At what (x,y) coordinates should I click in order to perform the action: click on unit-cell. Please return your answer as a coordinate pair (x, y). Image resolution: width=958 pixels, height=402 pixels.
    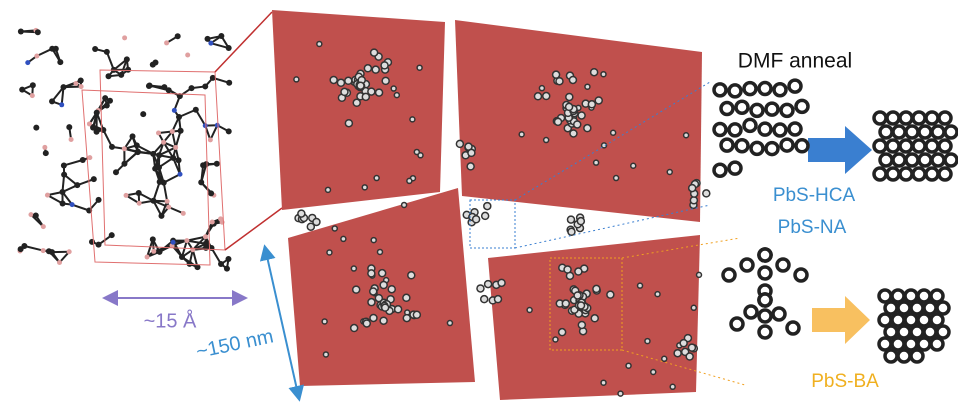
    Looking at the image, I should click on (162, 160).